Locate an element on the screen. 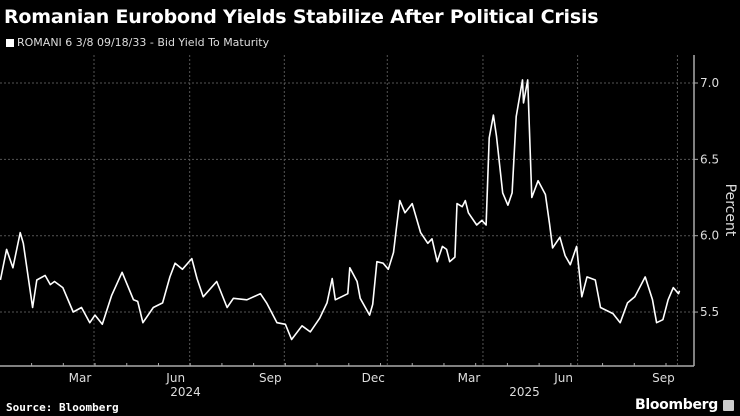  legend-swatch is located at coordinates (10, 42).